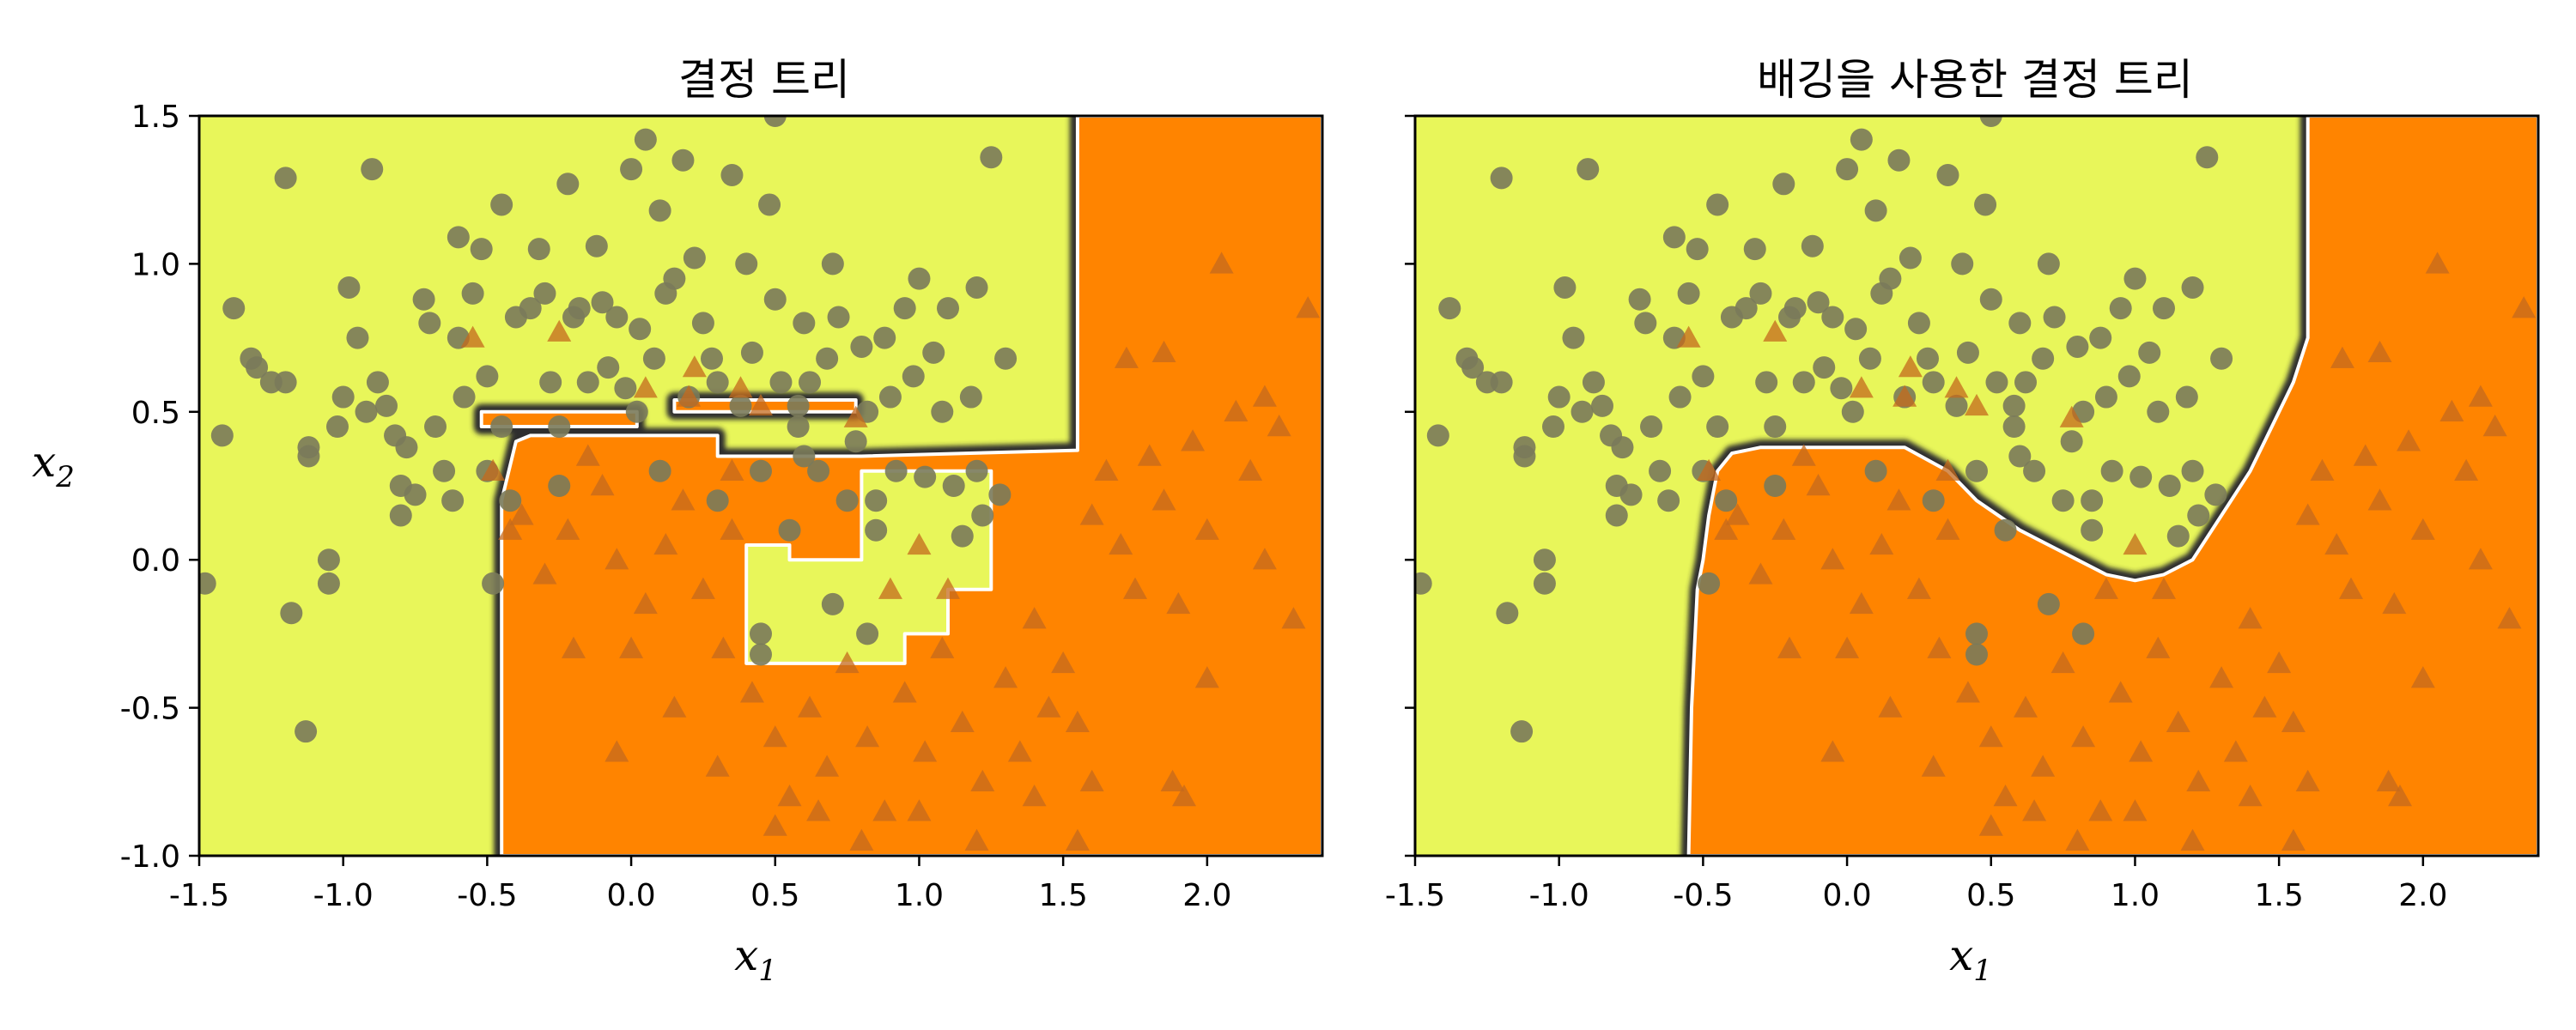 This screenshot has width=2576, height=1030. Describe the element at coordinates (155, 117) in the screenshot. I see `y-tick-label: 1.5` at that location.